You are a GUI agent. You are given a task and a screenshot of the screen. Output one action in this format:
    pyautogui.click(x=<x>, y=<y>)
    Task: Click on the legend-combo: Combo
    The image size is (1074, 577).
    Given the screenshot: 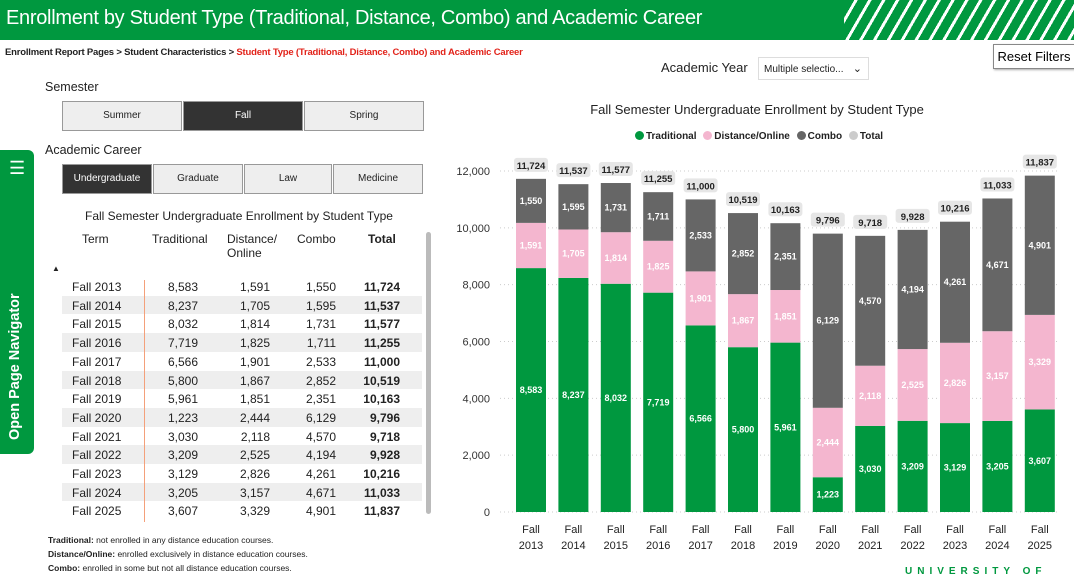 What is the action you would take?
    pyautogui.click(x=825, y=136)
    